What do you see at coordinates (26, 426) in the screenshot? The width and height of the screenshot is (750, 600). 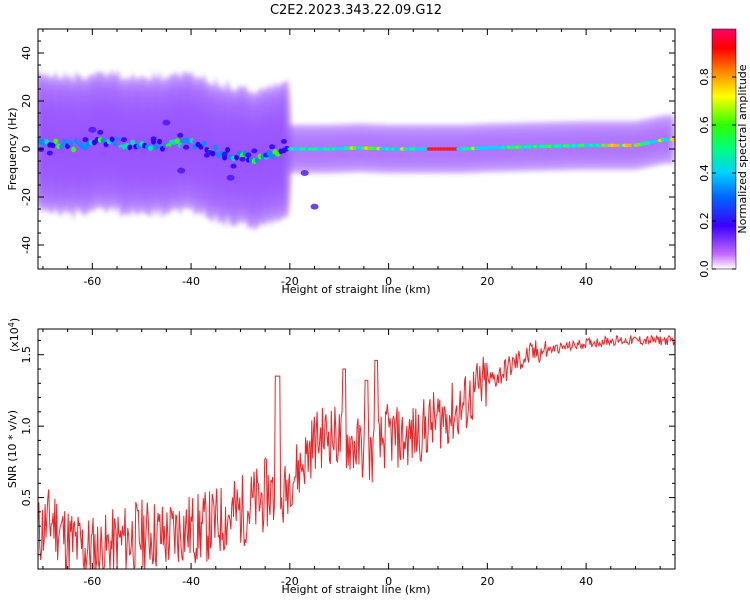 I see `snr-ytick-label: 1.0` at bounding box center [26, 426].